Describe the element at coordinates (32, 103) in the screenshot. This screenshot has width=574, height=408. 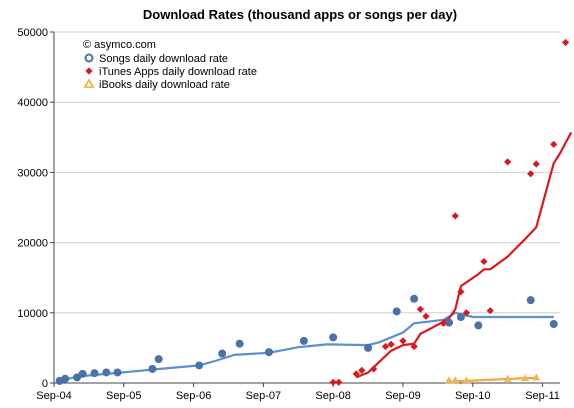
I see `y-tick-label: 40000` at that location.